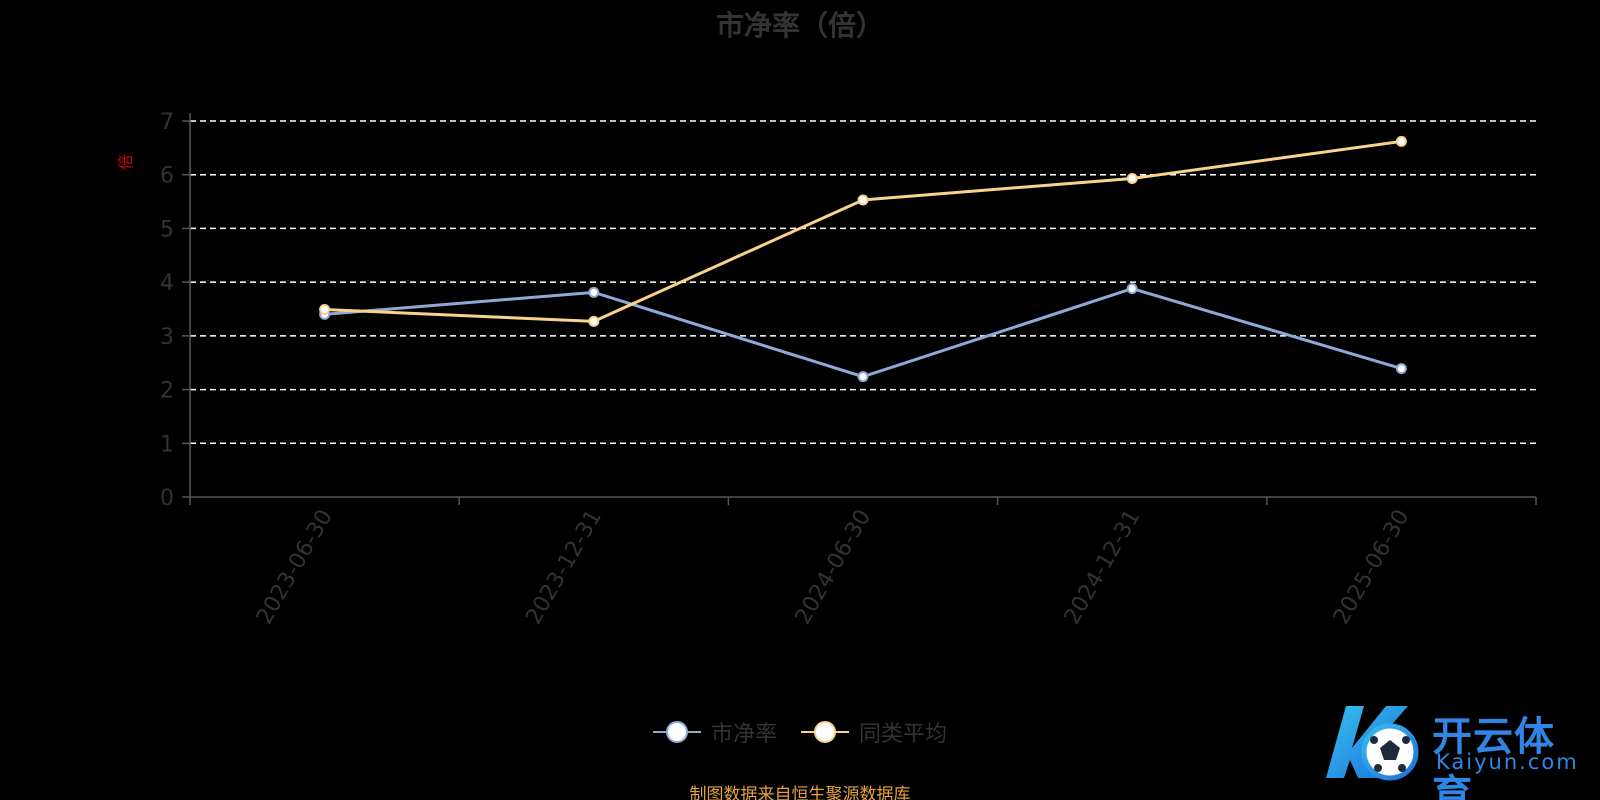 This screenshot has height=800, width=1600. I want to click on y-tick-label: 0, so click(167, 498).